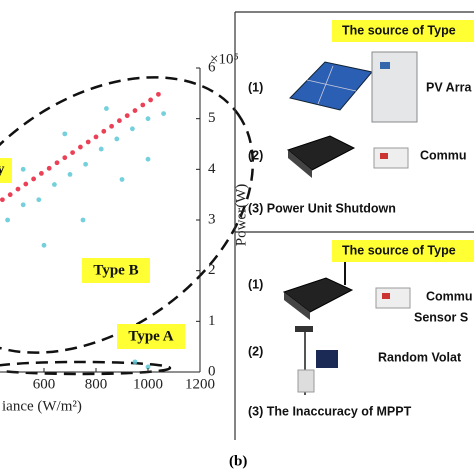 Image resolution: width=474 pixels, height=474 pixels. Describe the element at coordinates (2, 169) in the screenshot. I see `annotation: y` at that location.